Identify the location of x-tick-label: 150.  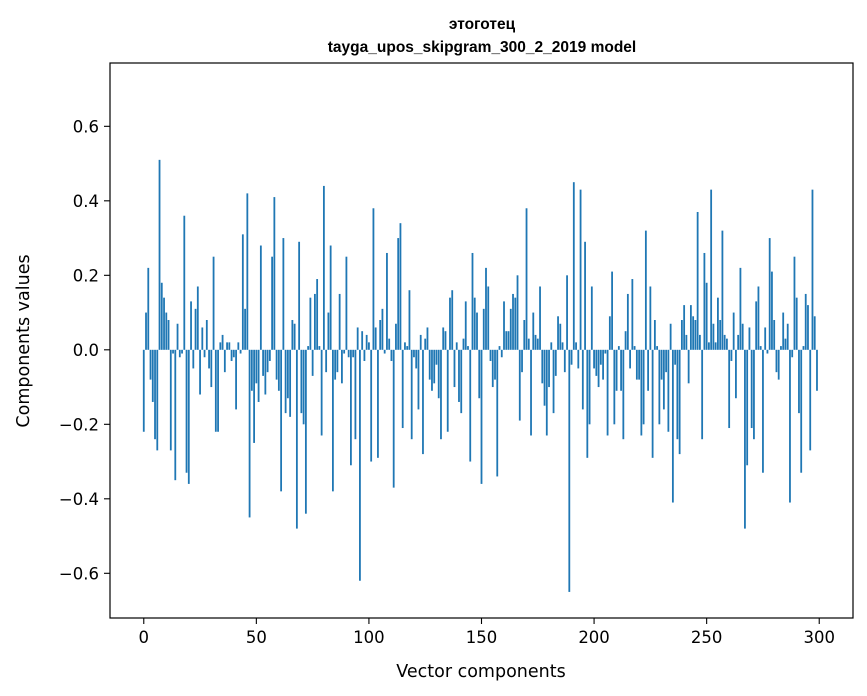
(482, 637).